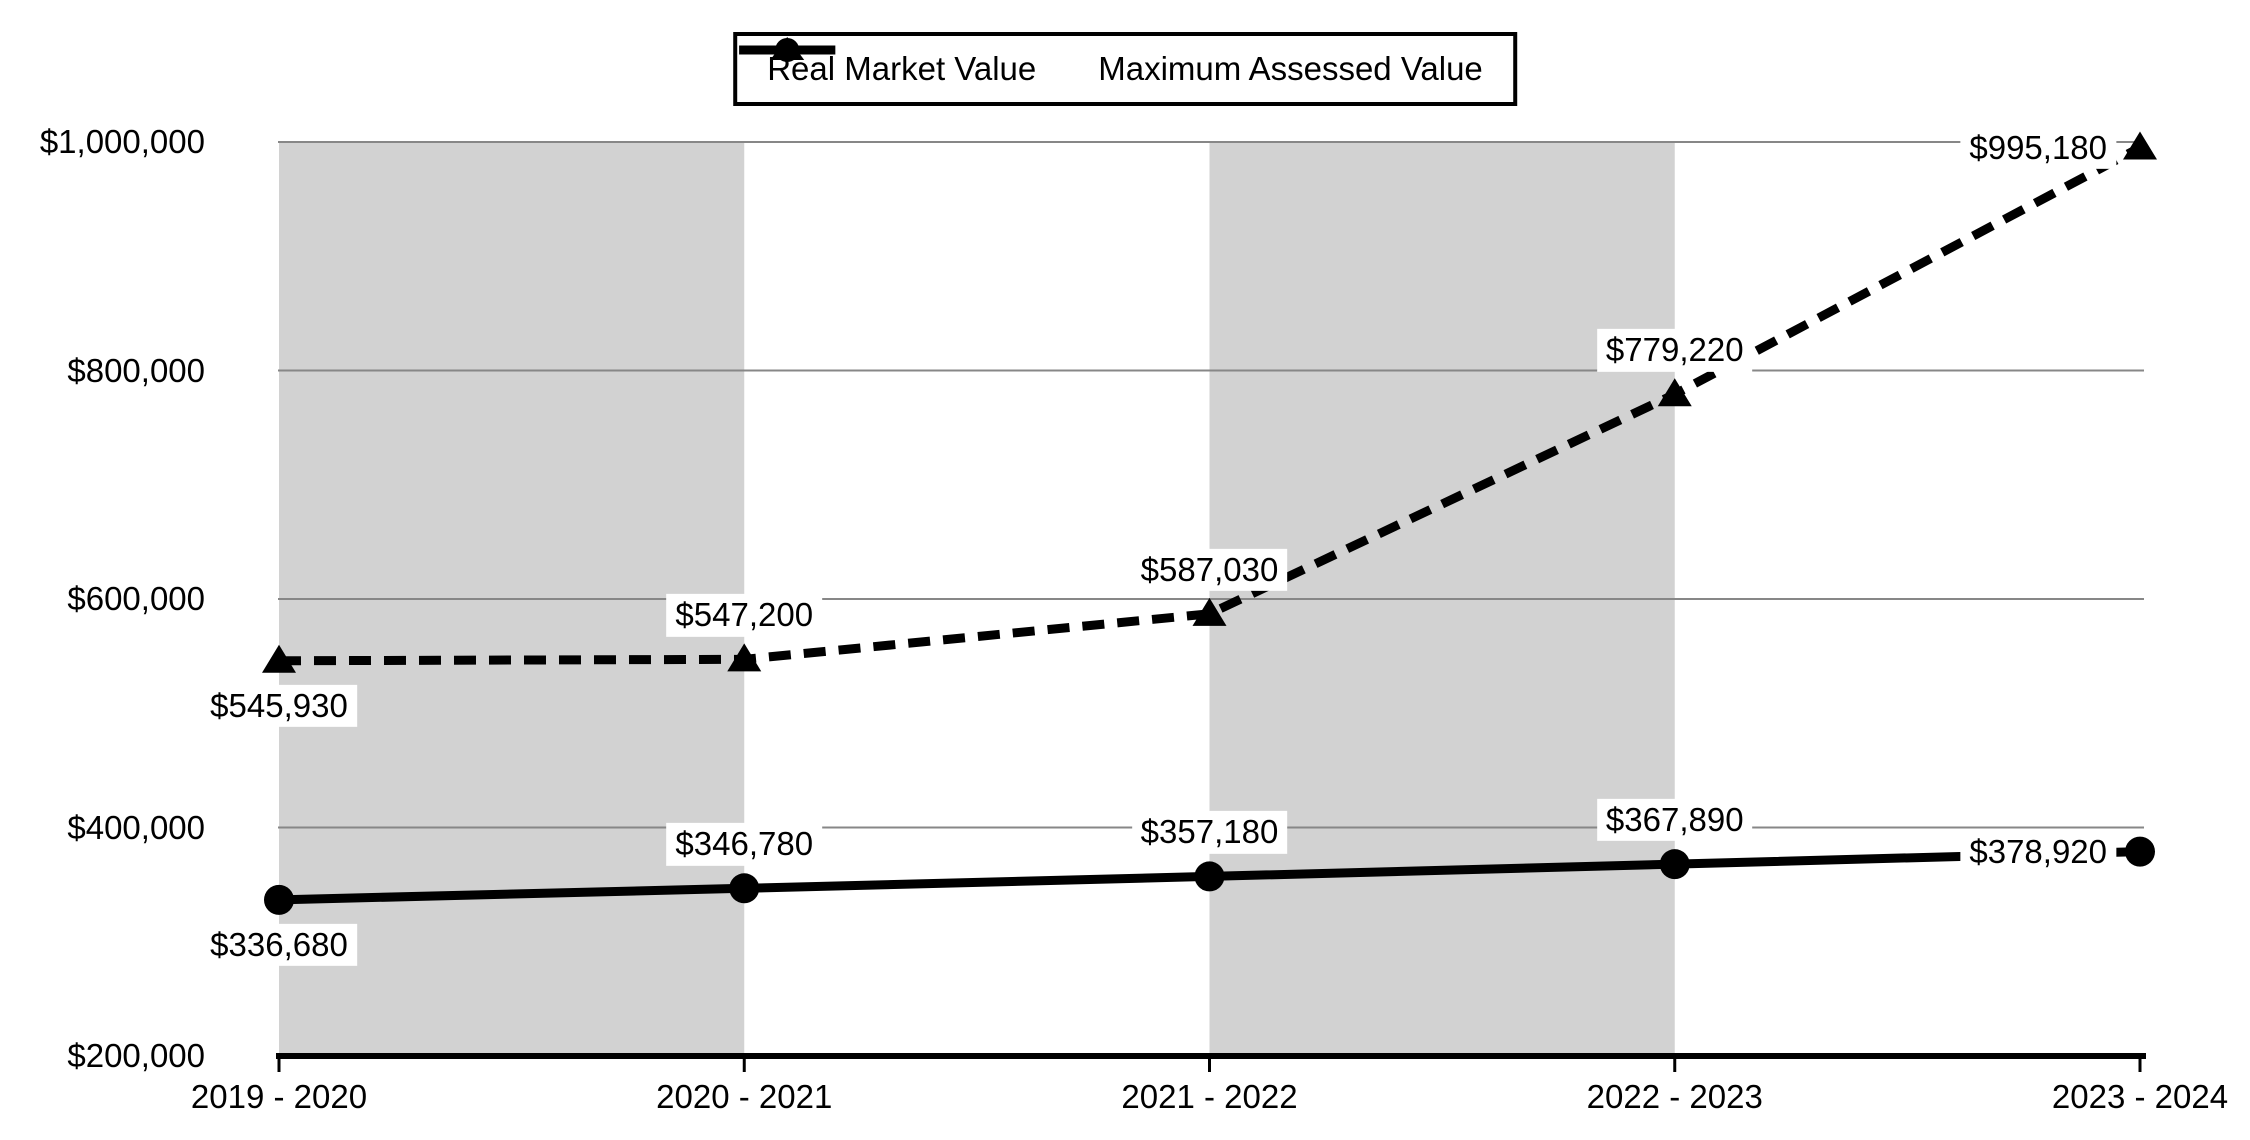  I want to click on solid-line-circle-marker-icon, so click(787, 50).